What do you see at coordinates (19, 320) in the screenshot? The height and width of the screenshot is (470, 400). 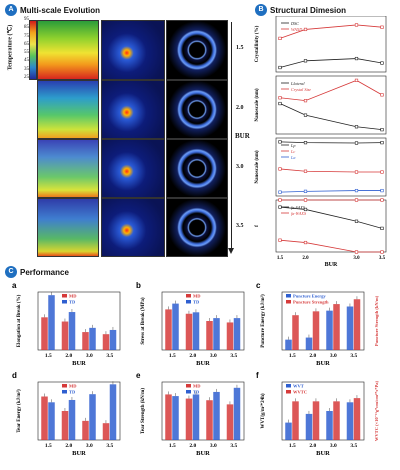 I see `y-axis-label: Elongation at Break (%)` at bounding box center [19, 320].